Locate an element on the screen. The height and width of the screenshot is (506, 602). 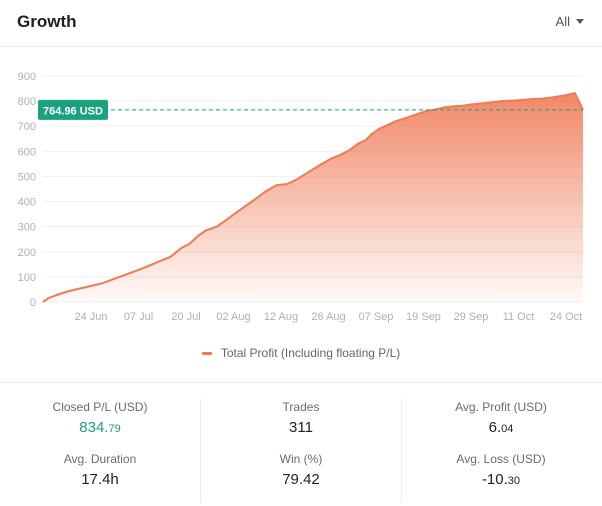
y-tick-label: 700 is located at coordinates (27, 127).